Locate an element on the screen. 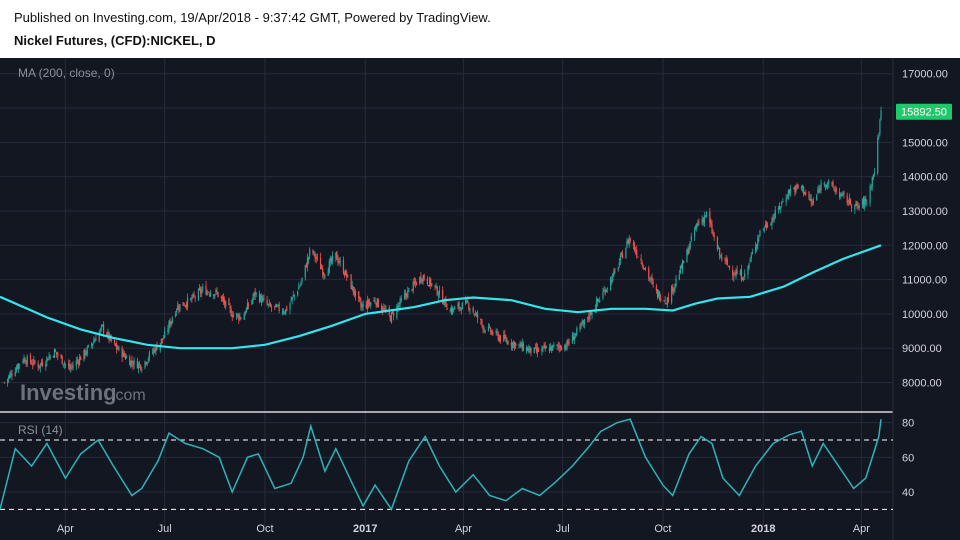  investing-logo: Investing .com is located at coordinates (83, 392).